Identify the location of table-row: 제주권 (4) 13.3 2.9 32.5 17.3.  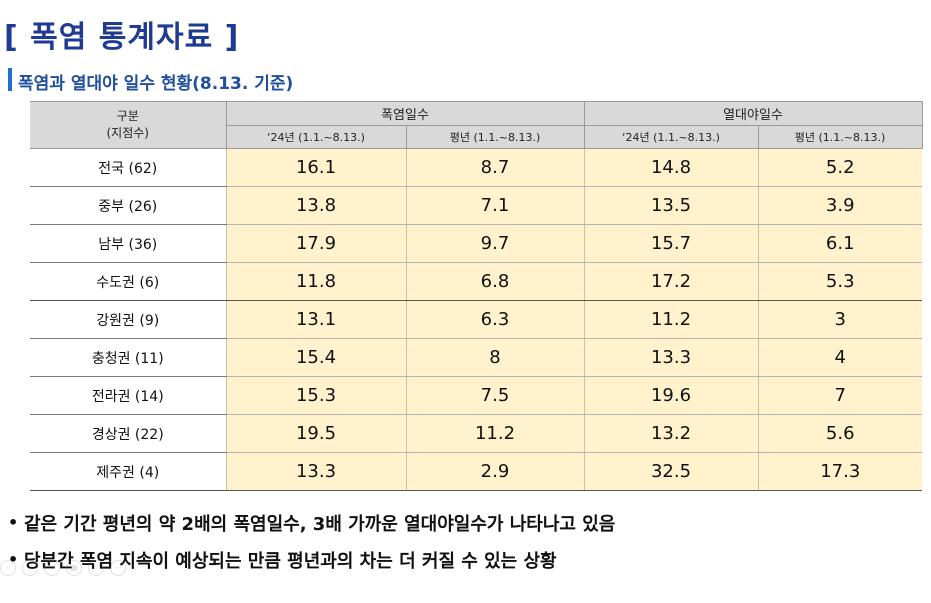
(476, 471).